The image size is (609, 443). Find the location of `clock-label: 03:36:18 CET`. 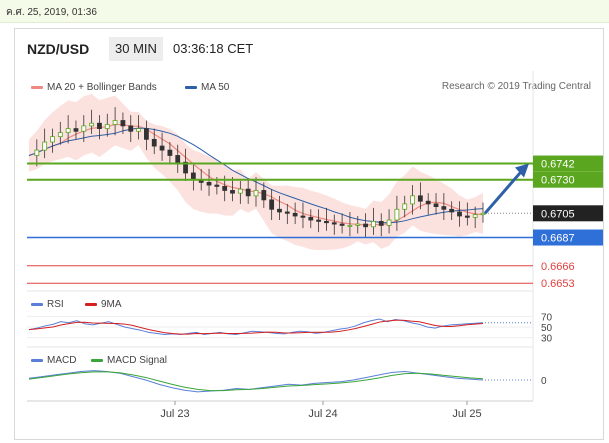

clock-label: 03:36:18 CET is located at coordinates (213, 48).